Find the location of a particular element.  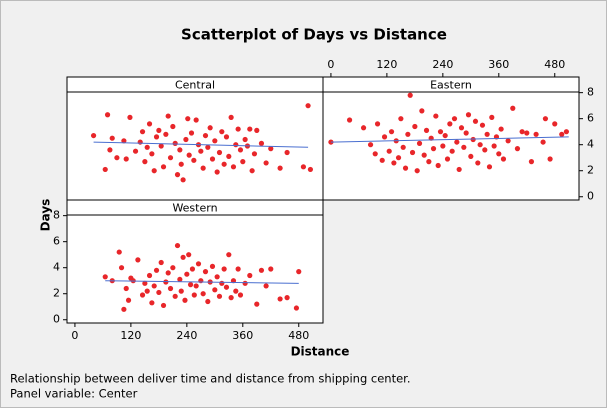

fit-line is located at coordinates (449, 139).